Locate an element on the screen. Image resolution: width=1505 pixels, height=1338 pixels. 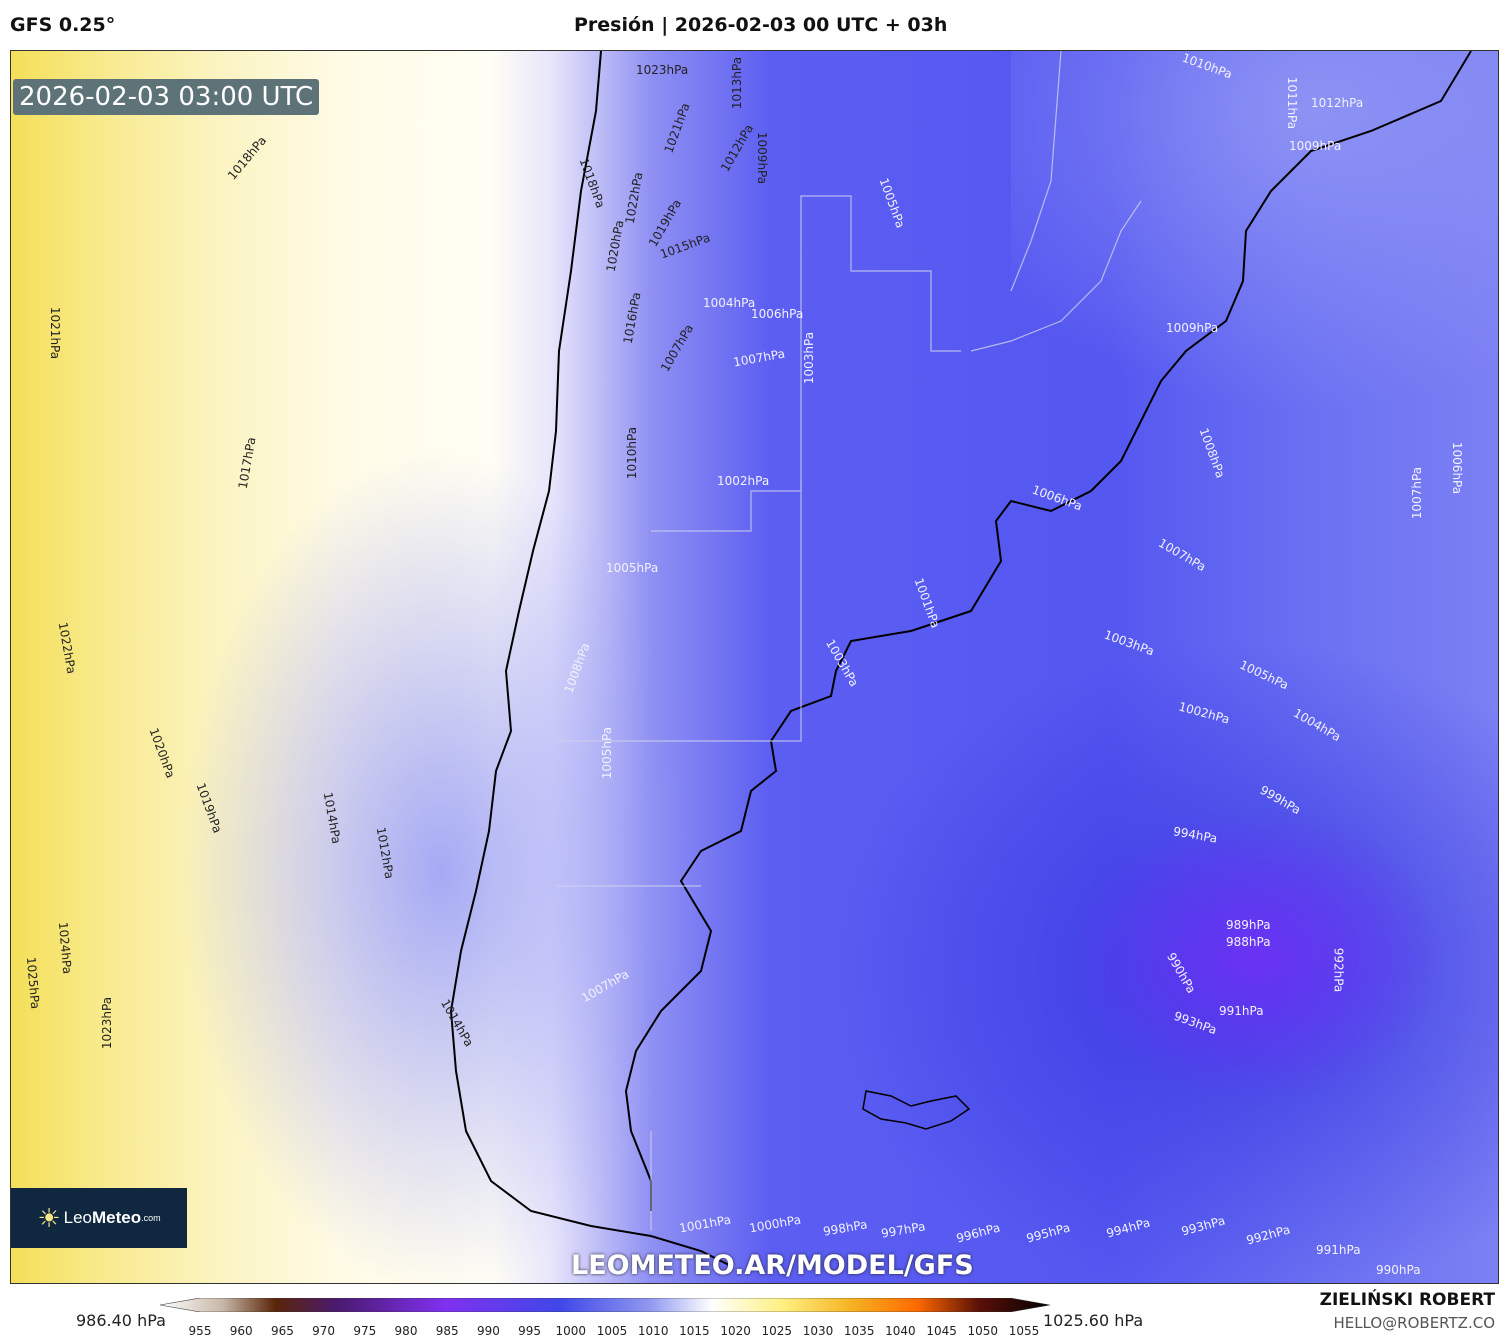
isobar-label: 990hPa is located at coordinates (1398, 1270).